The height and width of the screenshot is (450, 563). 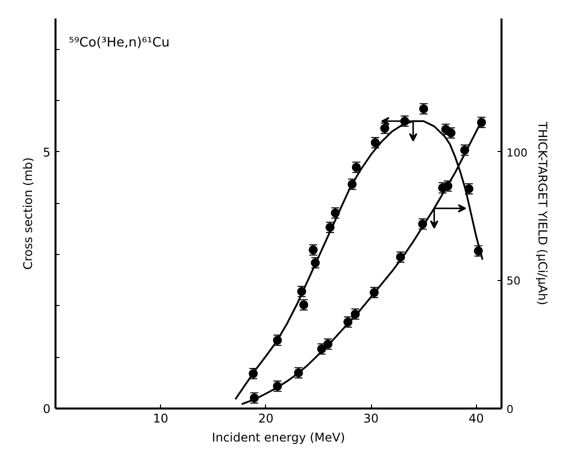 What do you see at coordinates (119, 43) in the screenshot?
I see `text: ⁵⁹Co(³He,n)⁶¹Cu` at bounding box center [119, 43].